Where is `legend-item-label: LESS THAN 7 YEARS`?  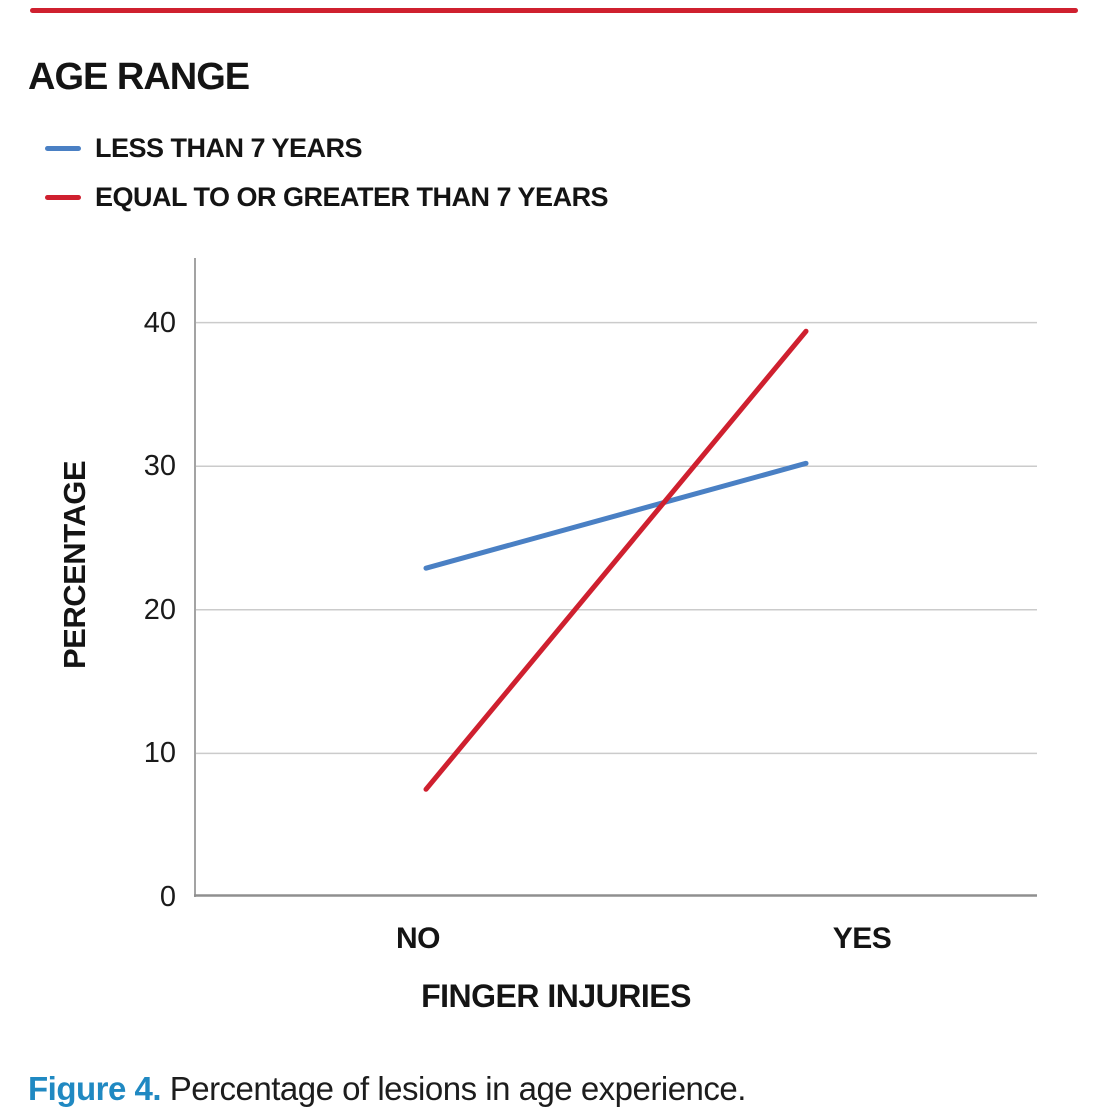 legend-item-label: LESS THAN 7 YEARS is located at coordinates (229, 147).